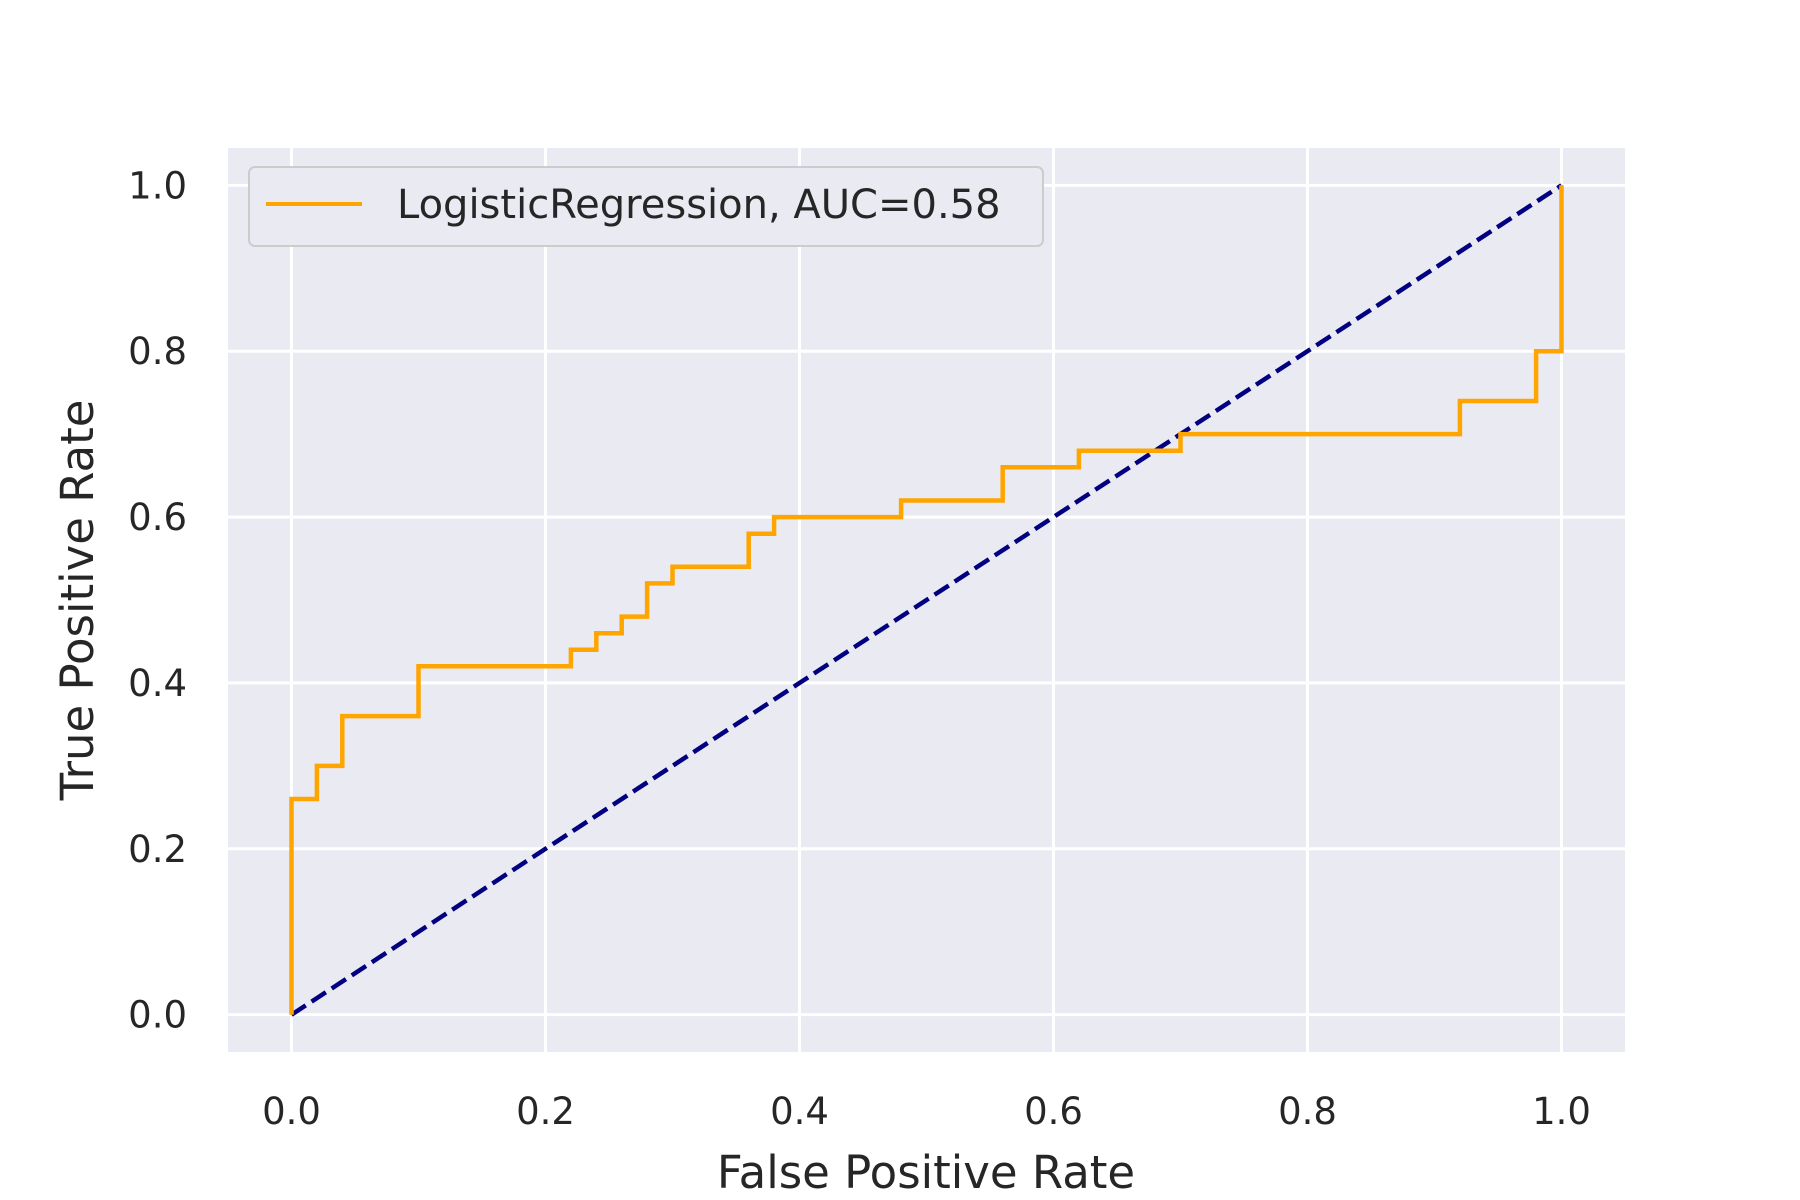 The width and height of the screenshot is (1800, 1200). Describe the element at coordinates (157, 600) in the screenshot. I see `y-axis-ticks: 0.0 0.2 0.4 0.6 0.8 1.0` at that location.